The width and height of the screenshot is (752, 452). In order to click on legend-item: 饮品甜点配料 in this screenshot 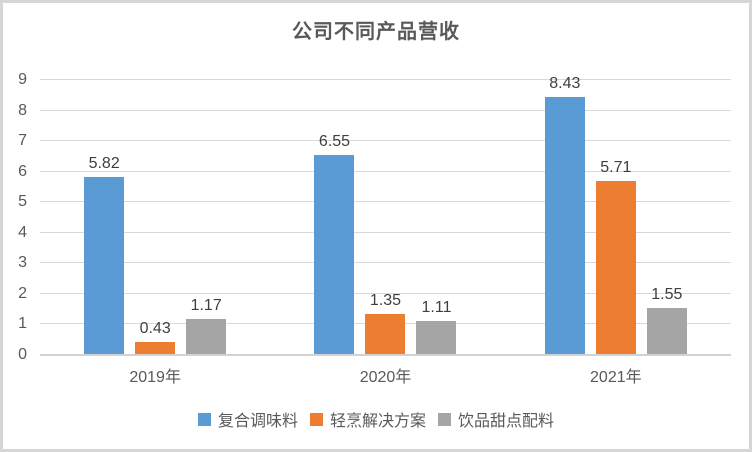, I will do `click(496, 419)`.